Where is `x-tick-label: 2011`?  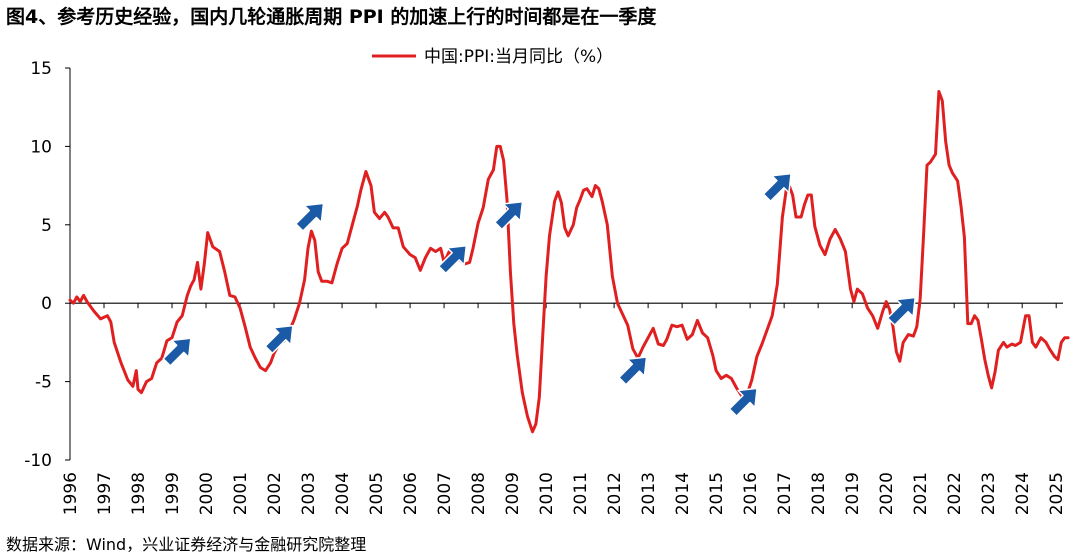 x-tick-label: 2011 is located at coordinates (581, 493).